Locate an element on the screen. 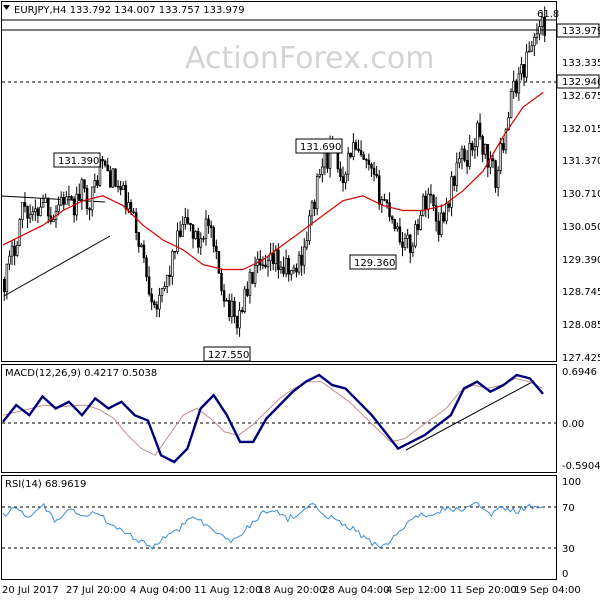 The width and height of the screenshot is (600, 600). x-tick-label: 18 Aug 20:00 is located at coordinates (291, 590).